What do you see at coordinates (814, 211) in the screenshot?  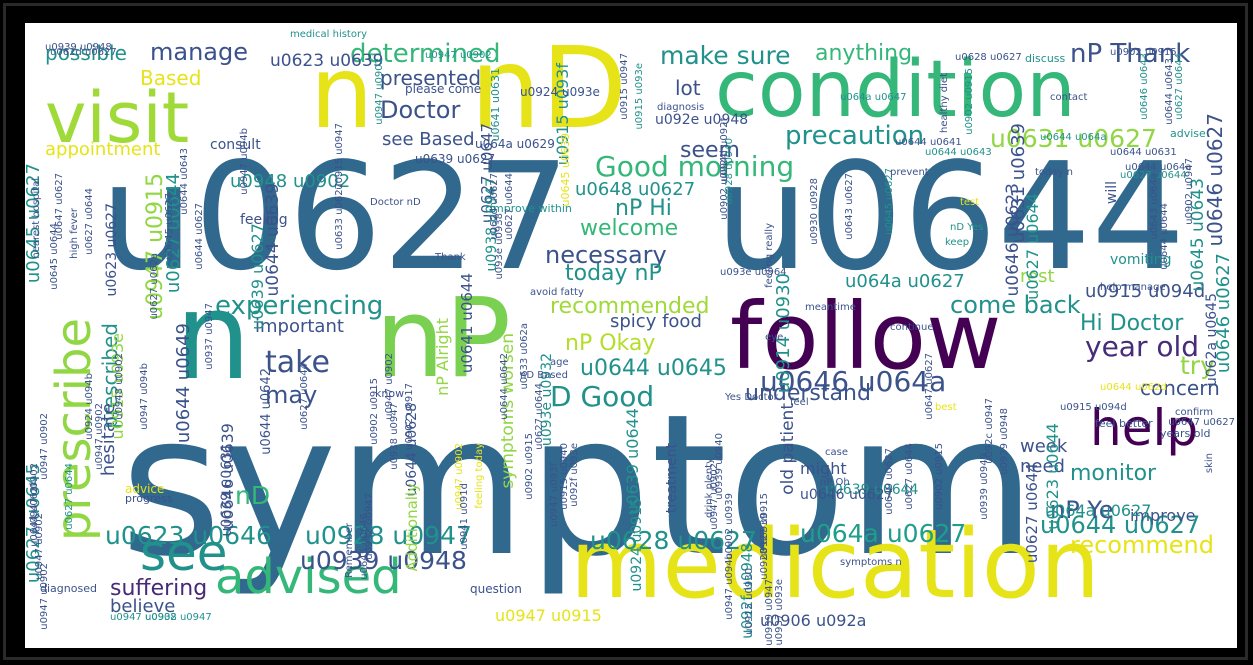 I see `cloud-word: u0930 u0928` at bounding box center [814, 211].